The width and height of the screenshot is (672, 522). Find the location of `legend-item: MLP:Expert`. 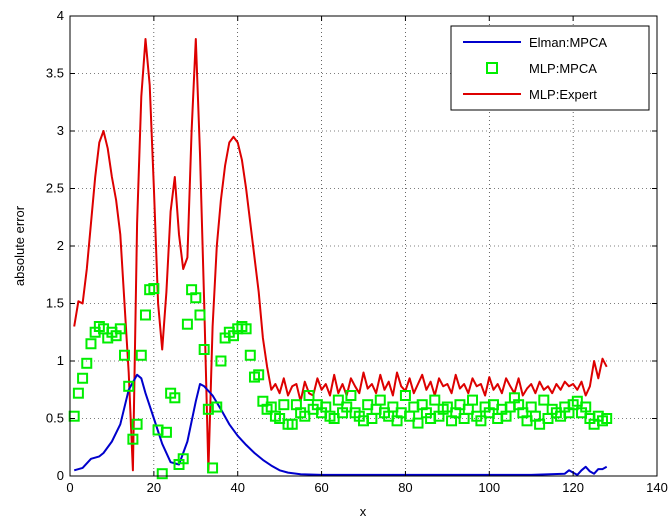

legend-item: MLP:Expert is located at coordinates (530, 94).